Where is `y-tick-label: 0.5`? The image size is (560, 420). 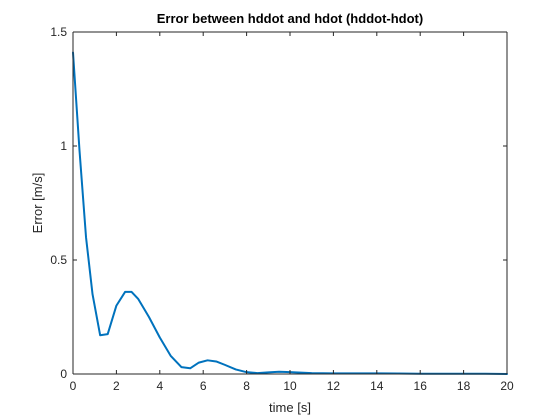
y-tick-label: 0.5 is located at coordinates (58, 260).